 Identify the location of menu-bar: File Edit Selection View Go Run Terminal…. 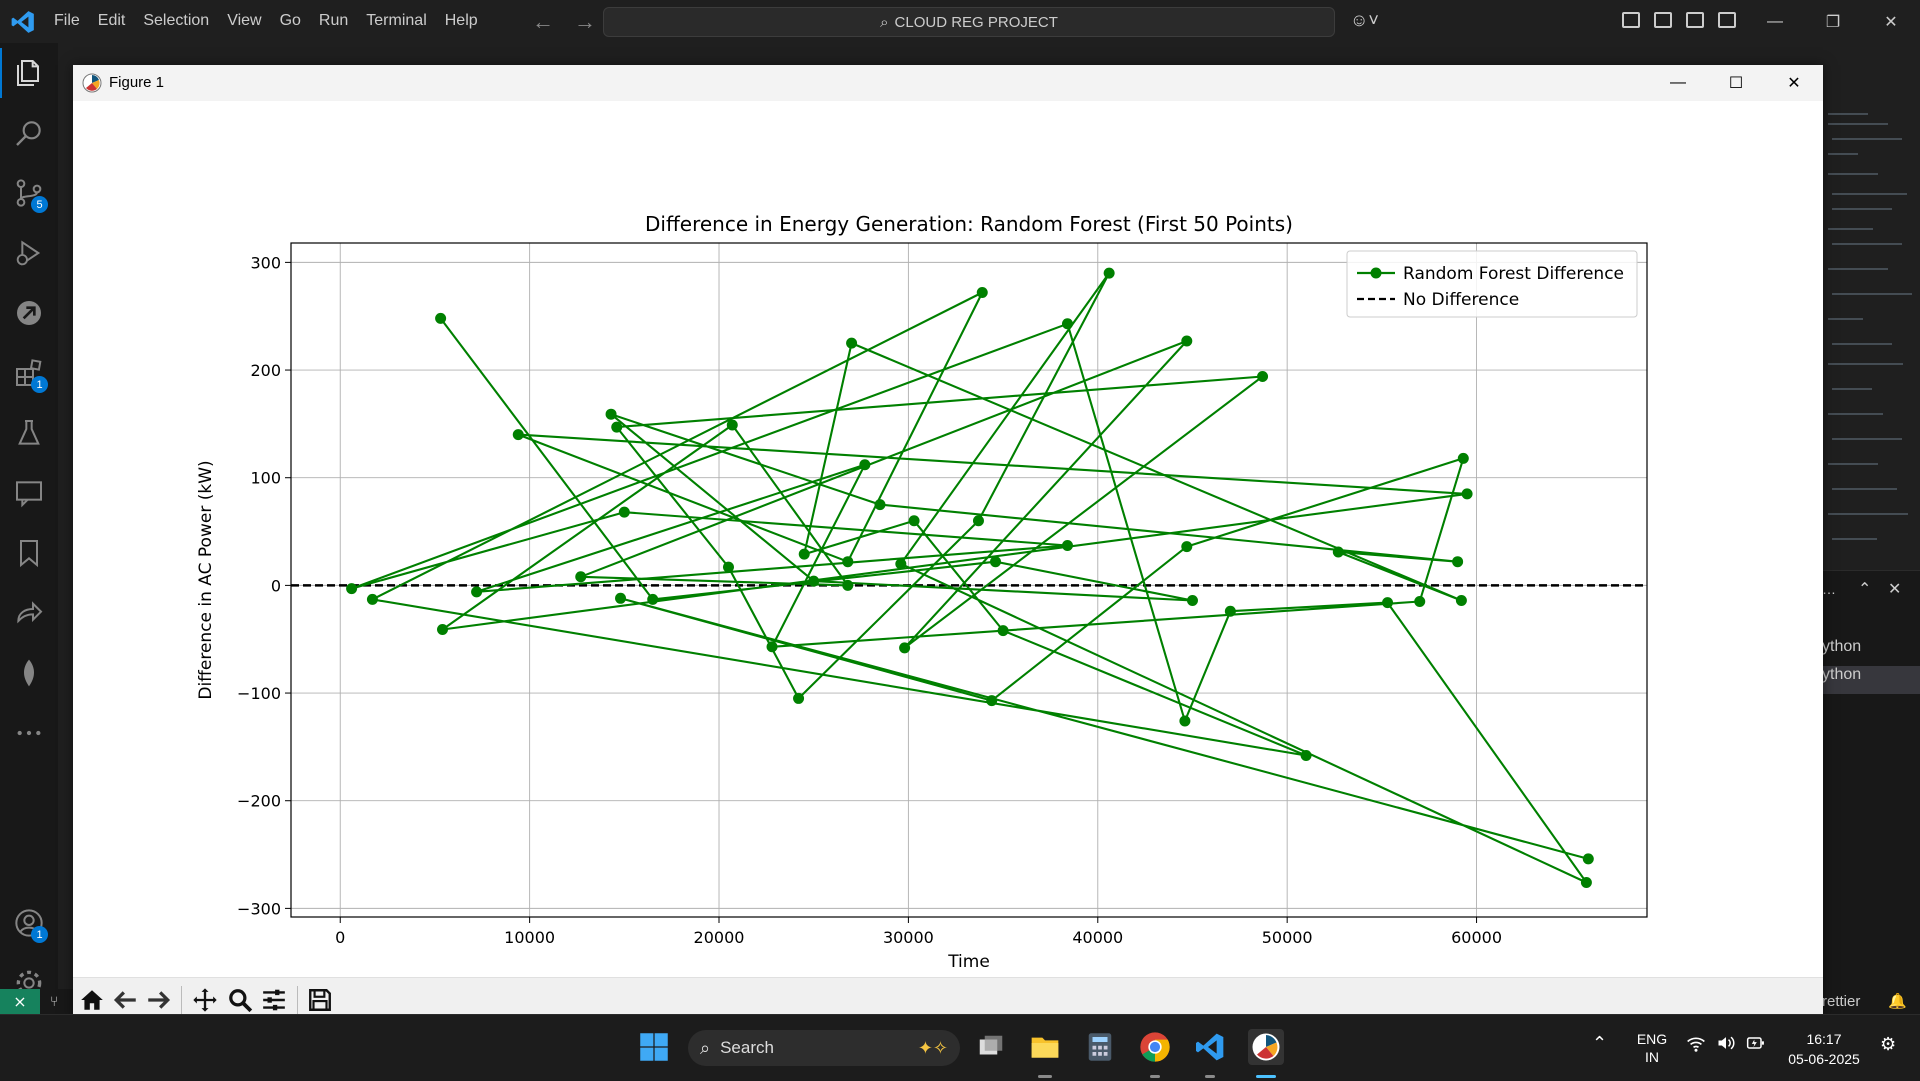
(275, 21).